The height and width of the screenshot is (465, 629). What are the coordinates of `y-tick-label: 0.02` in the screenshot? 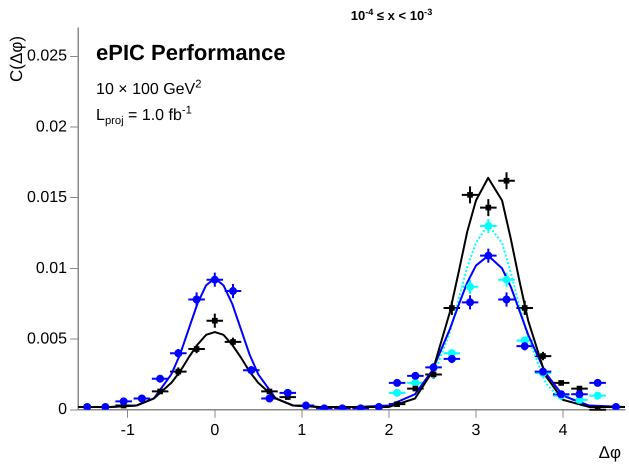 It's located at (52, 127).